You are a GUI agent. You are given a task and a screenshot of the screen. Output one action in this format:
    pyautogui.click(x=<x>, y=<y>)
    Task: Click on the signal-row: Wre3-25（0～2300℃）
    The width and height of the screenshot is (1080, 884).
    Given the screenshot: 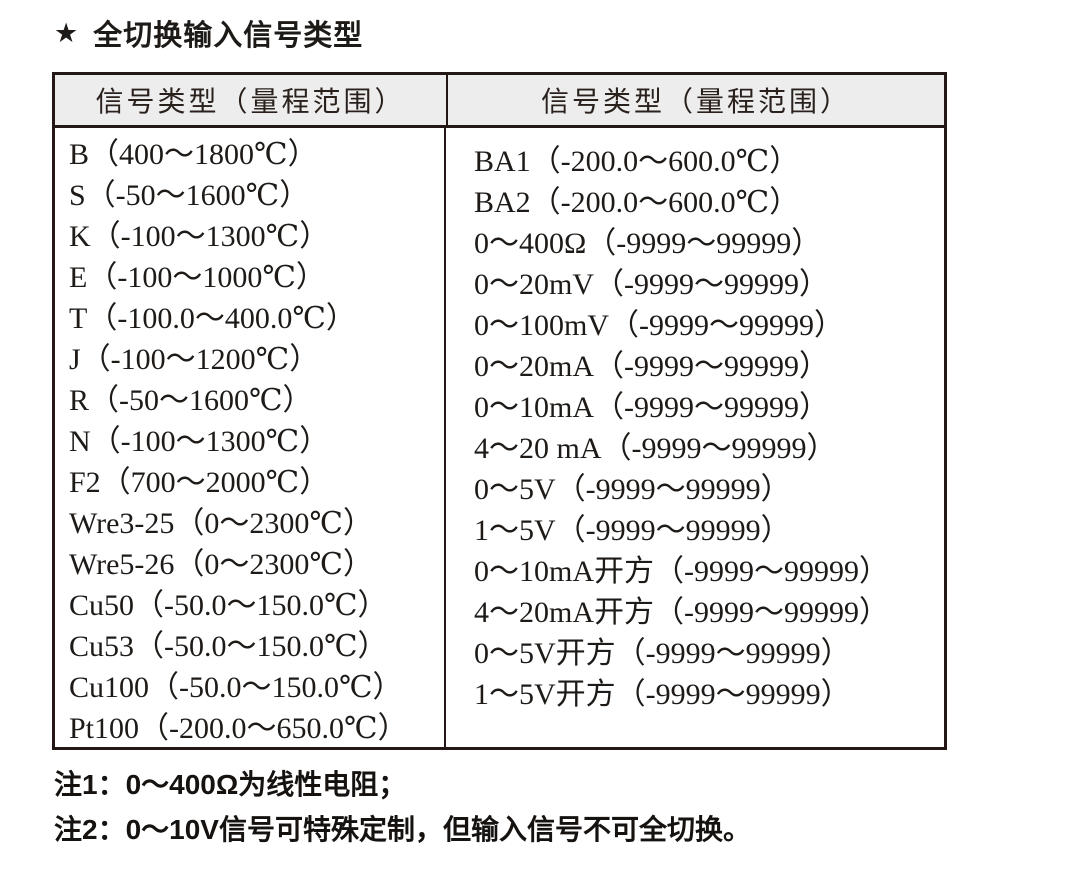 What is the action you would take?
    pyautogui.click(x=221, y=523)
    